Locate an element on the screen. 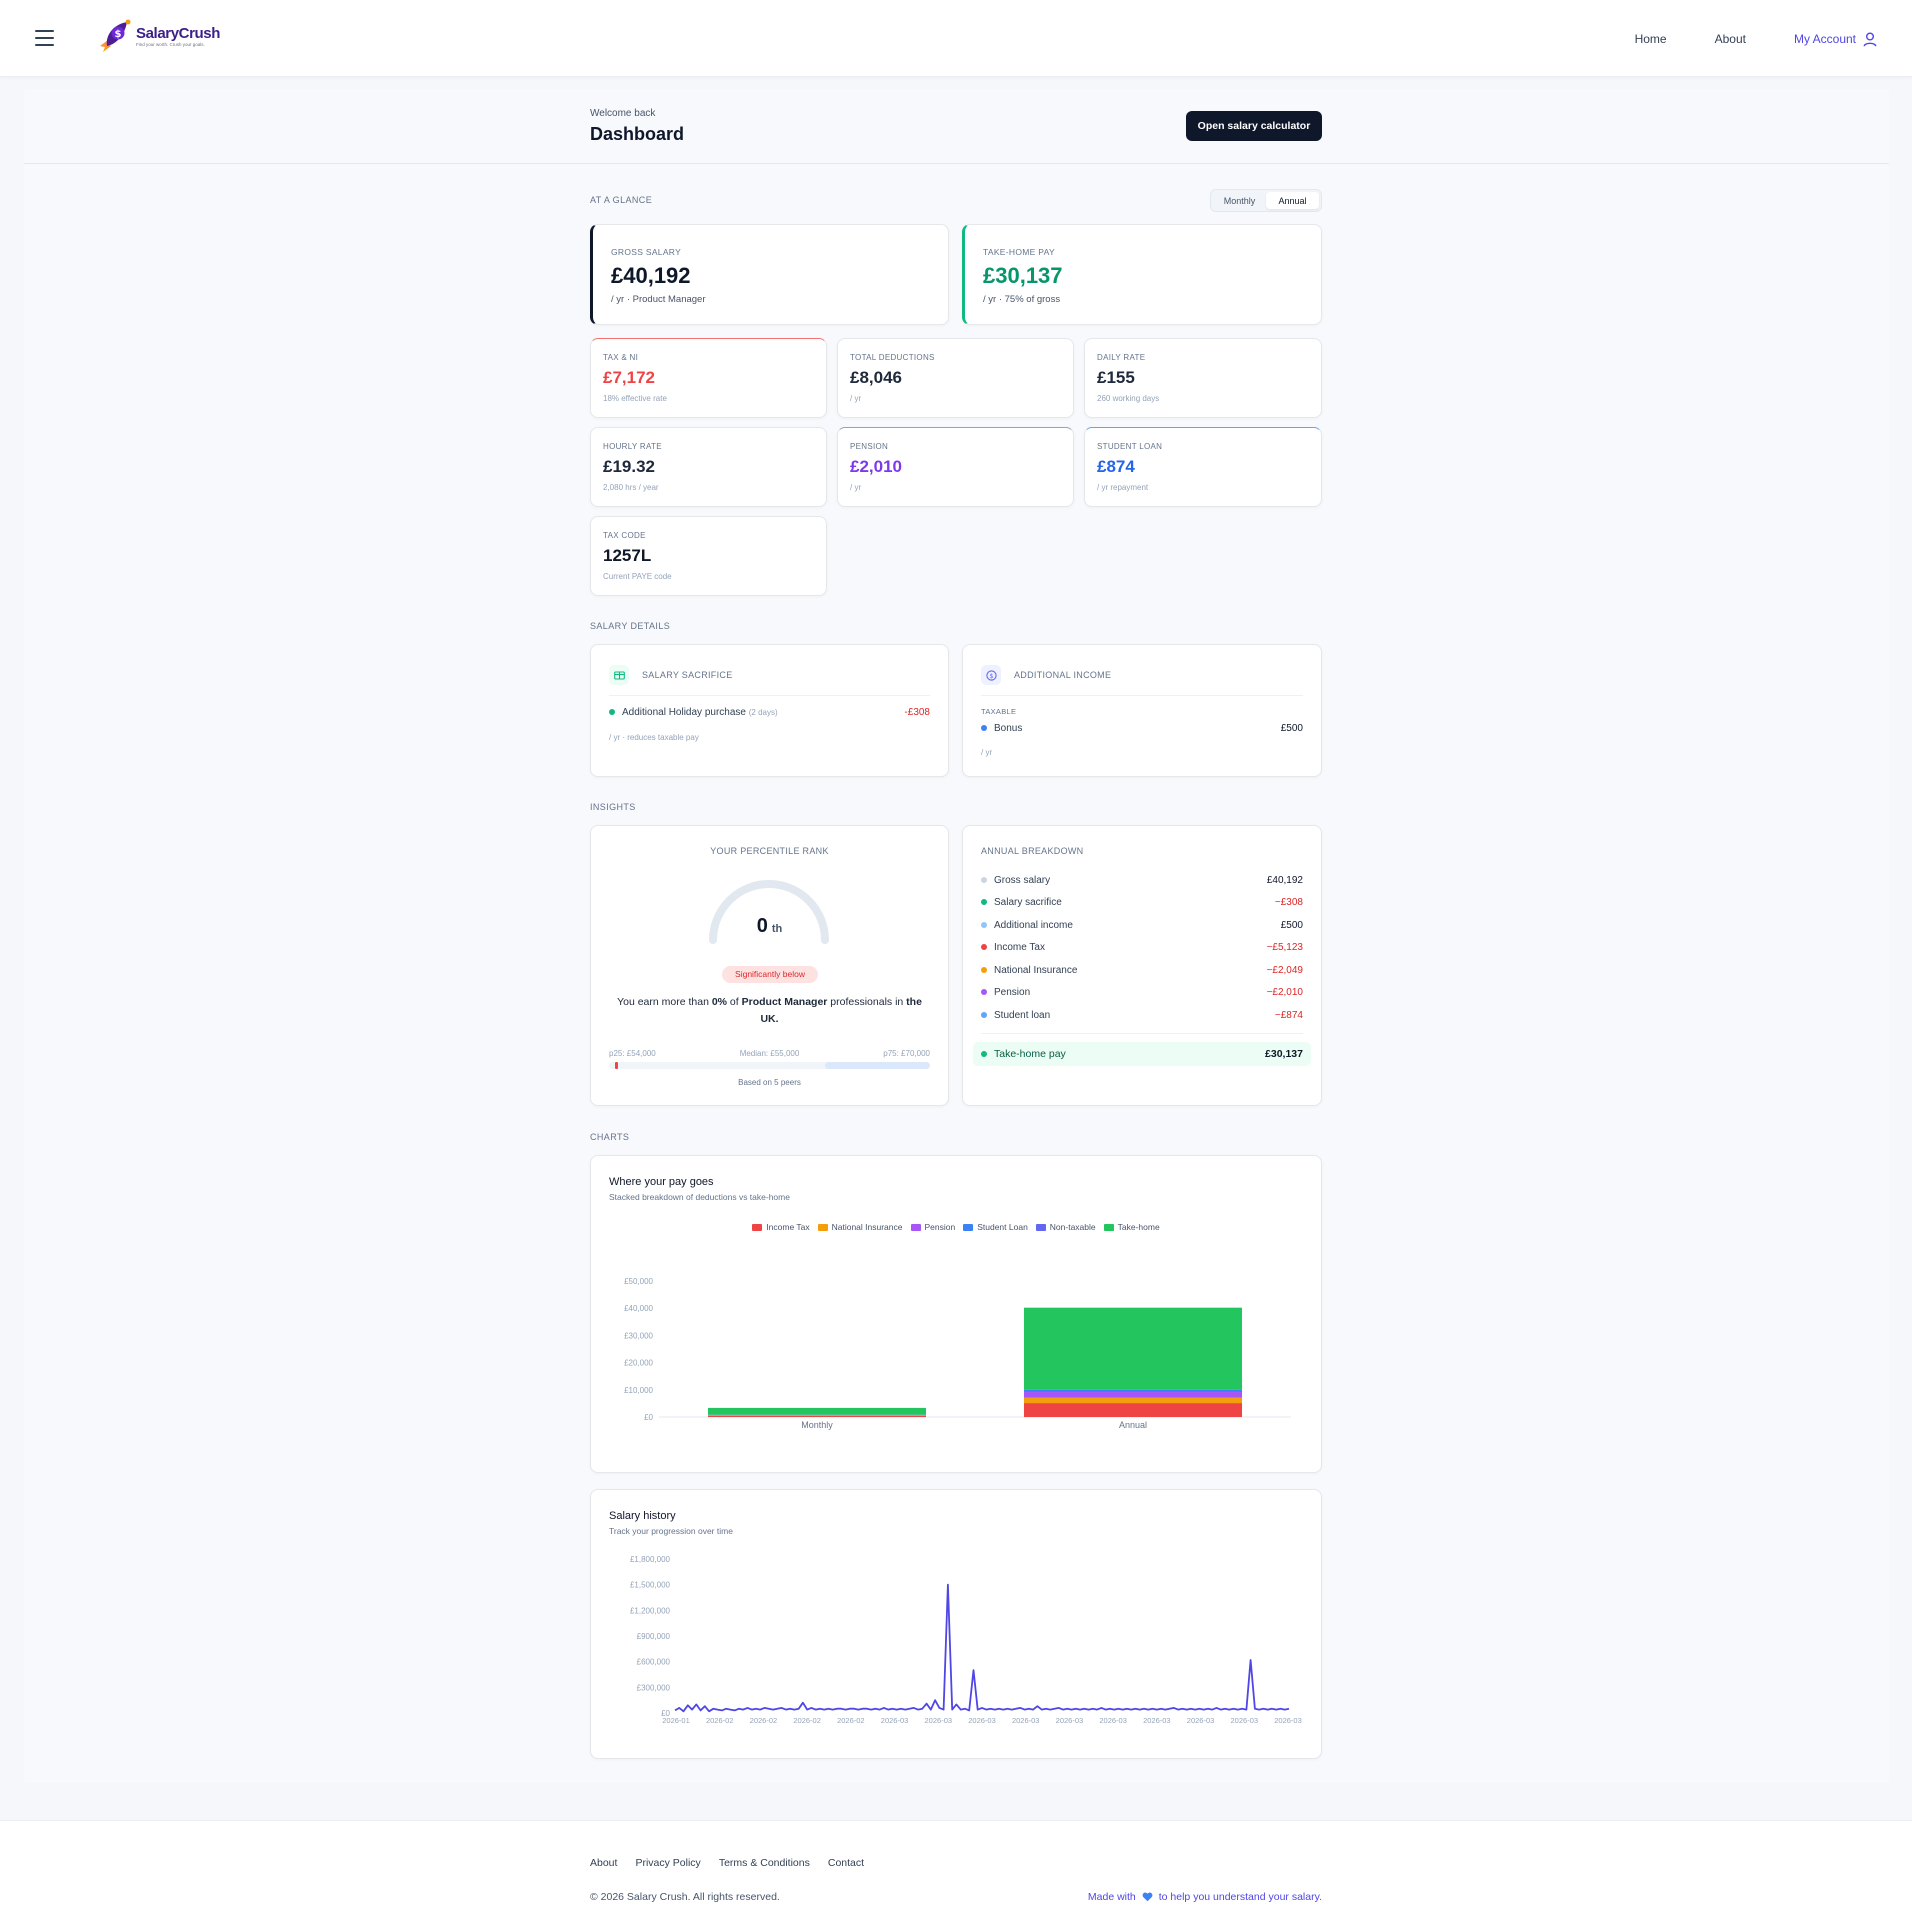  breakdown-label: National Insurance is located at coordinates (1036, 970).